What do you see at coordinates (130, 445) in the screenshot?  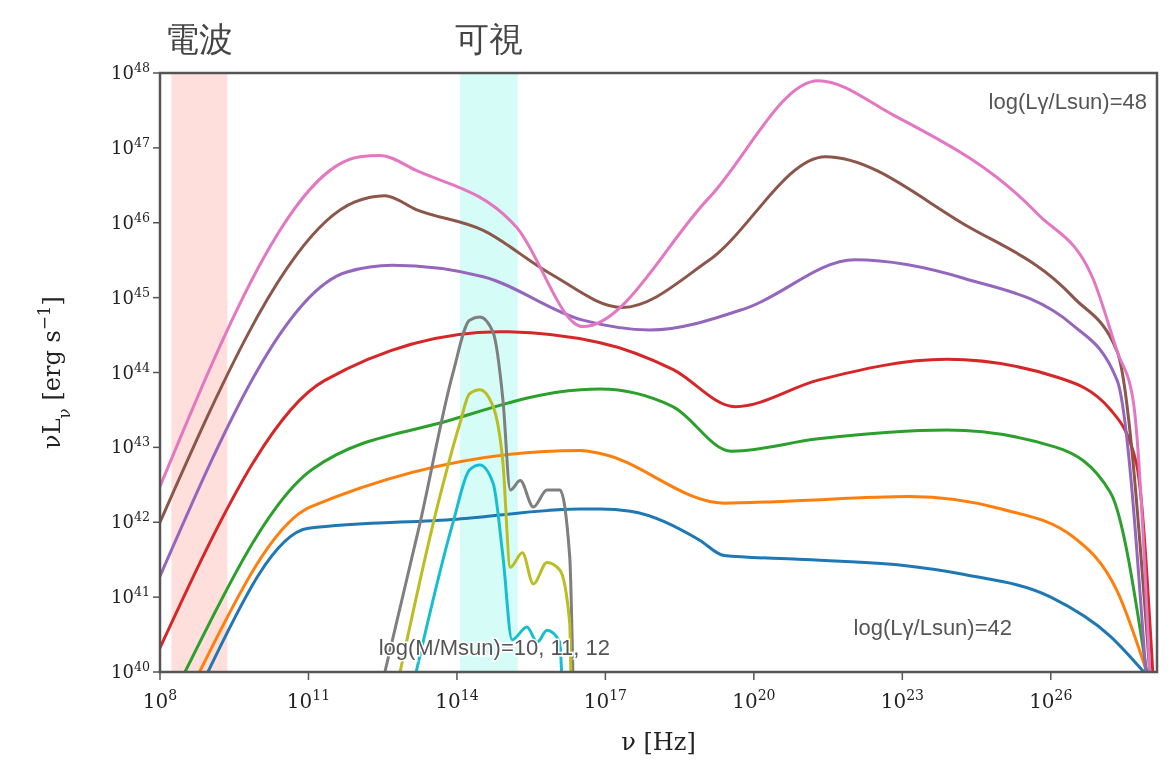 I see `y-tick-label: 10$^{43}$` at bounding box center [130, 445].